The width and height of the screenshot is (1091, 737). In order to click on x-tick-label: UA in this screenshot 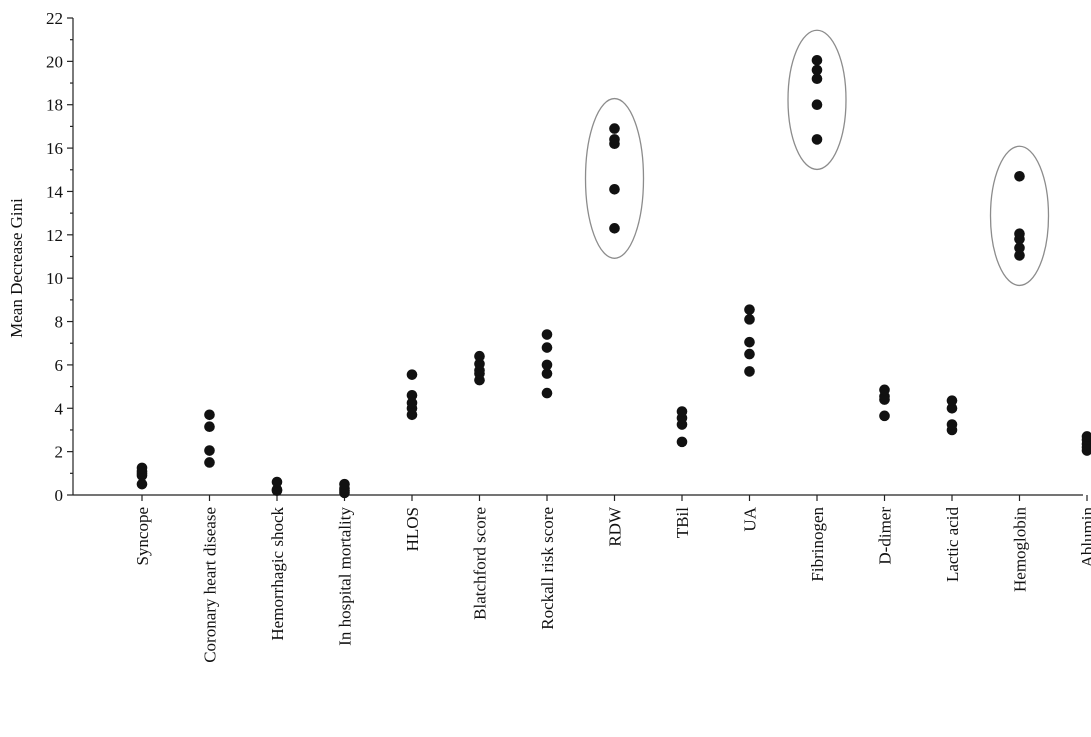, I will do `click(750, 518)`.